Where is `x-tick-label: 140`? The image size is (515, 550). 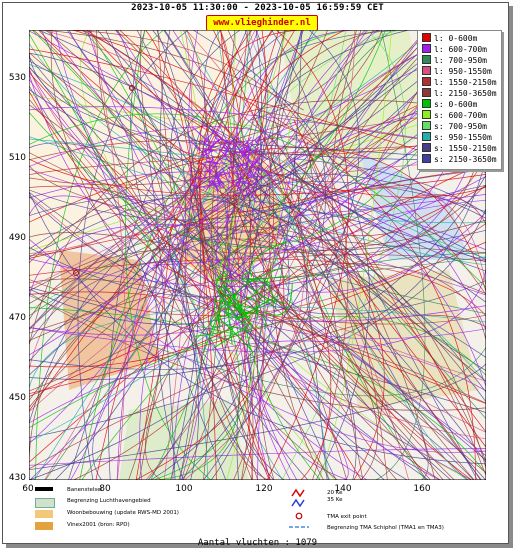 x-tick-label: 140 is located at coordinates (343, 489).